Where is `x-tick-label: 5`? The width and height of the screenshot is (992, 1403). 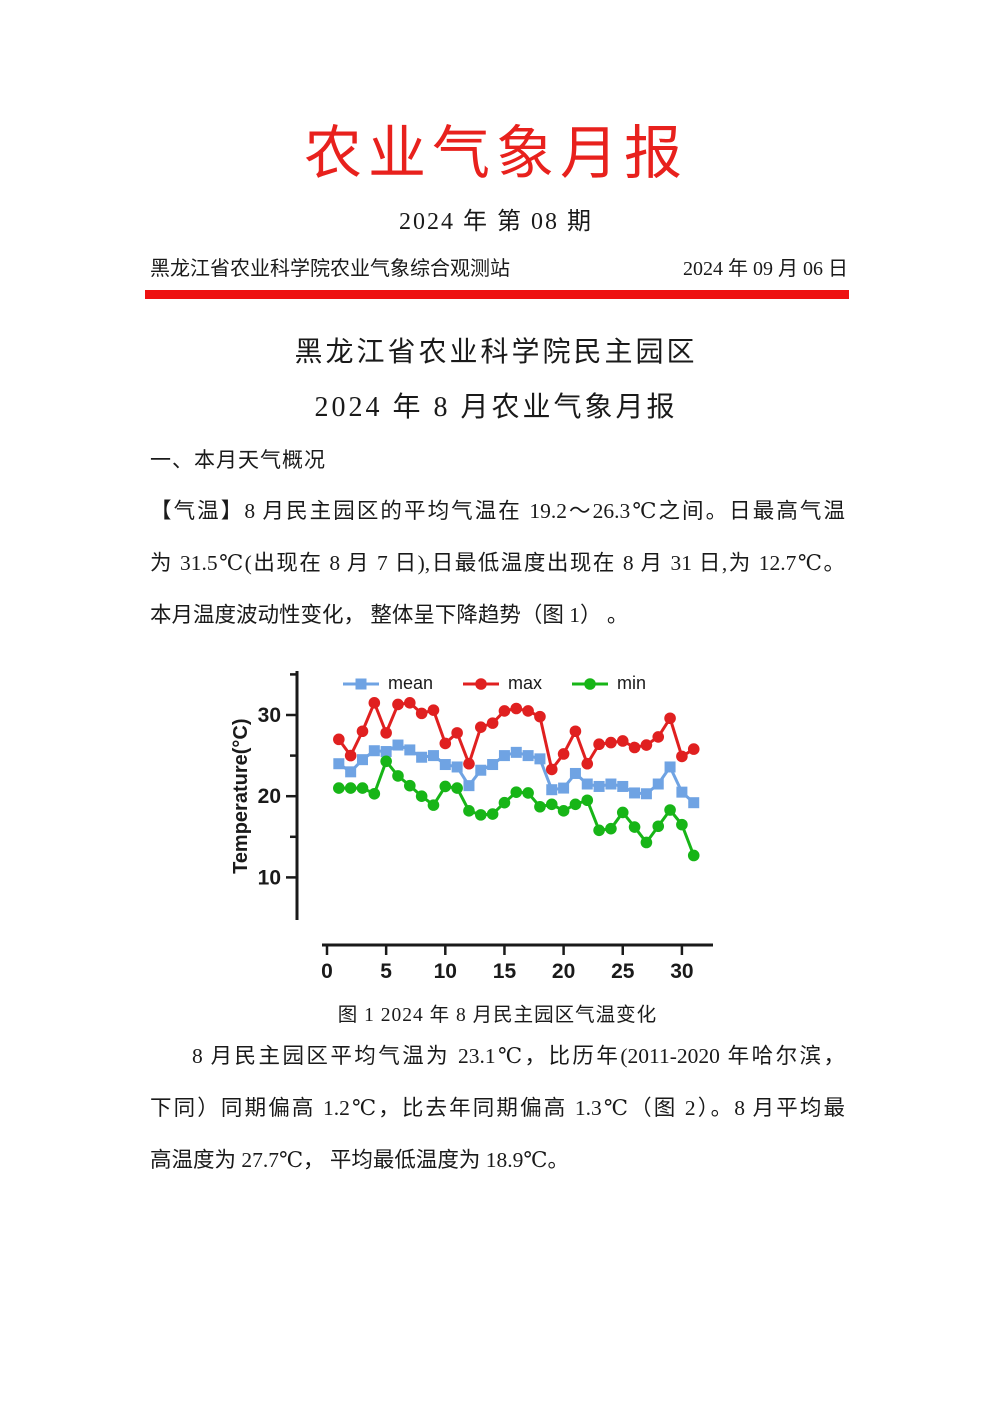 x-tick-label: 5 is located at coordinates (386, 971).